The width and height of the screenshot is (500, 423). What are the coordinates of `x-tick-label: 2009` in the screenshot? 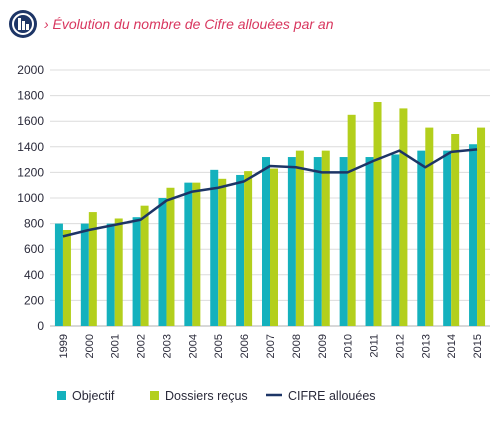 It's located at (323, 346).